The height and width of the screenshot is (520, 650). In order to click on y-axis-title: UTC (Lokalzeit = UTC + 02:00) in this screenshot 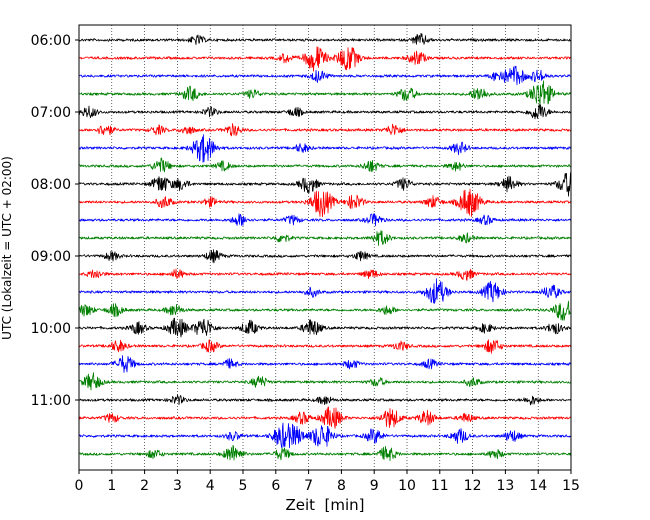, I will do `click(7, 248)`.